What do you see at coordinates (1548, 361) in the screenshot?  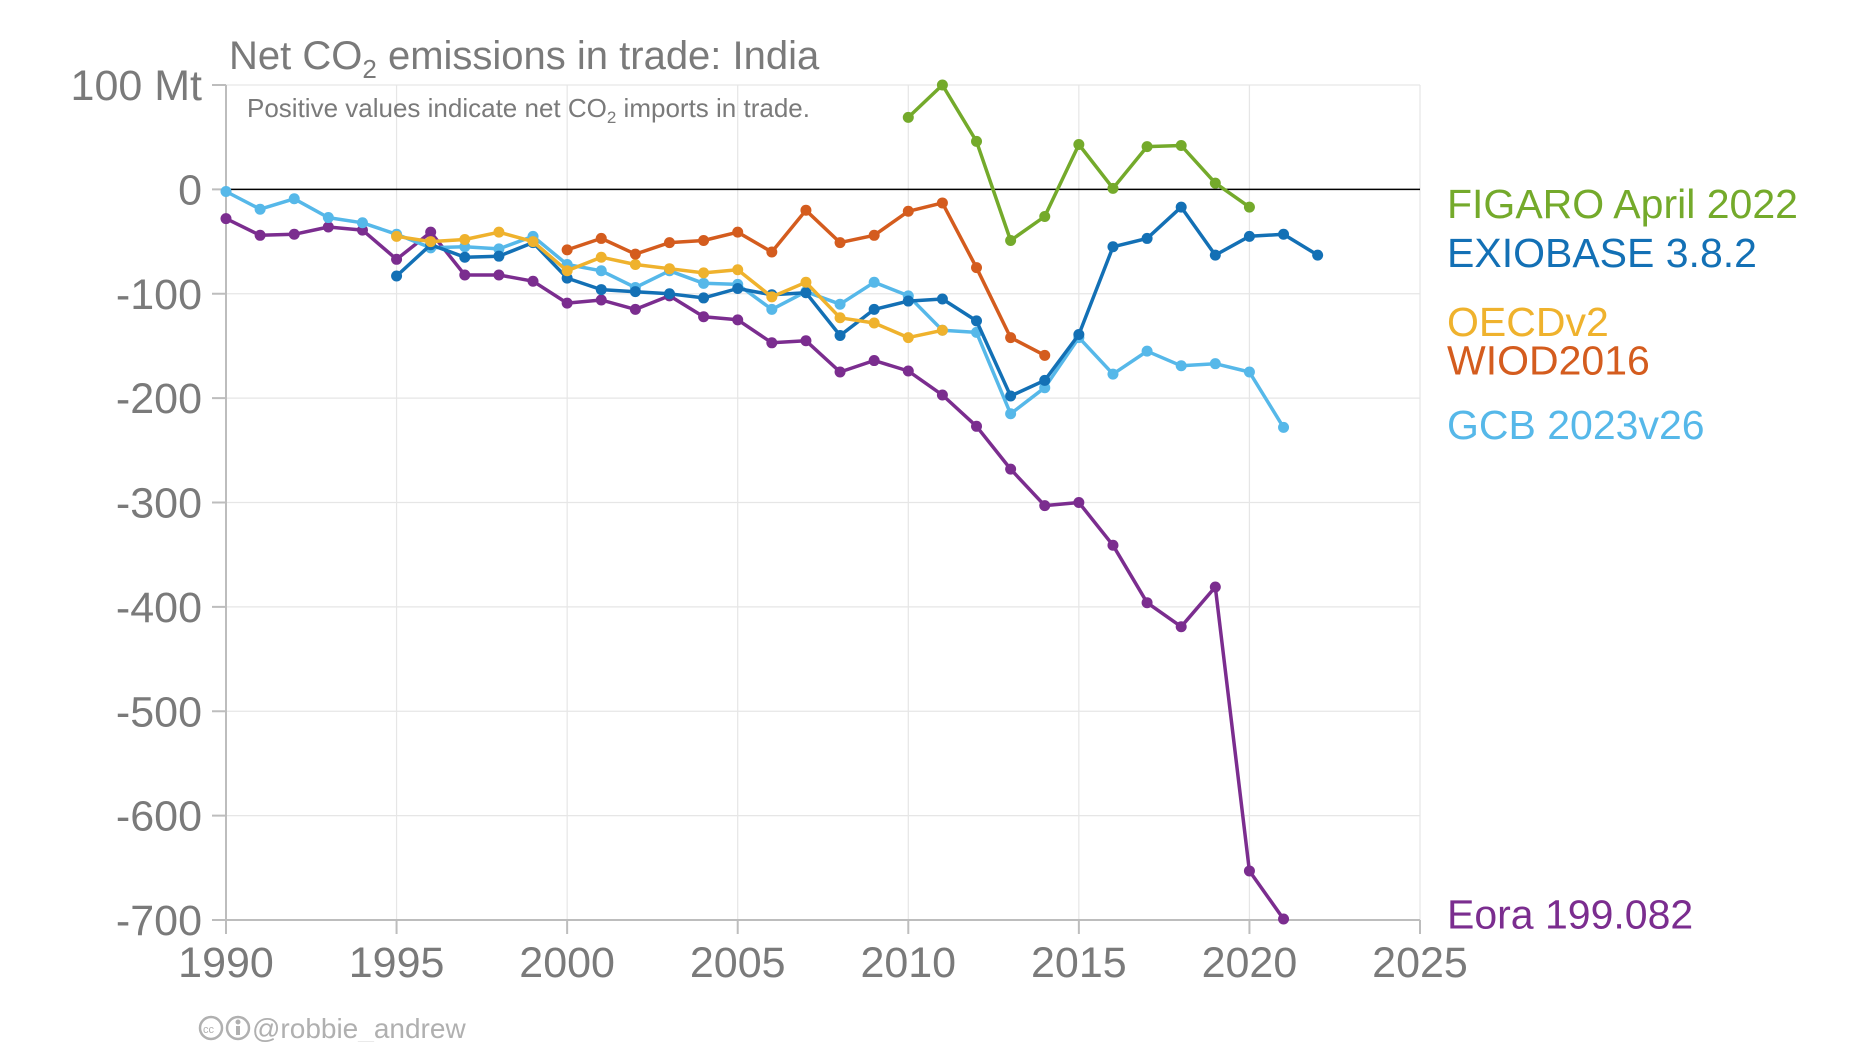 I see `legend-label: WIOD2016` at bounding box center [1548, 361].